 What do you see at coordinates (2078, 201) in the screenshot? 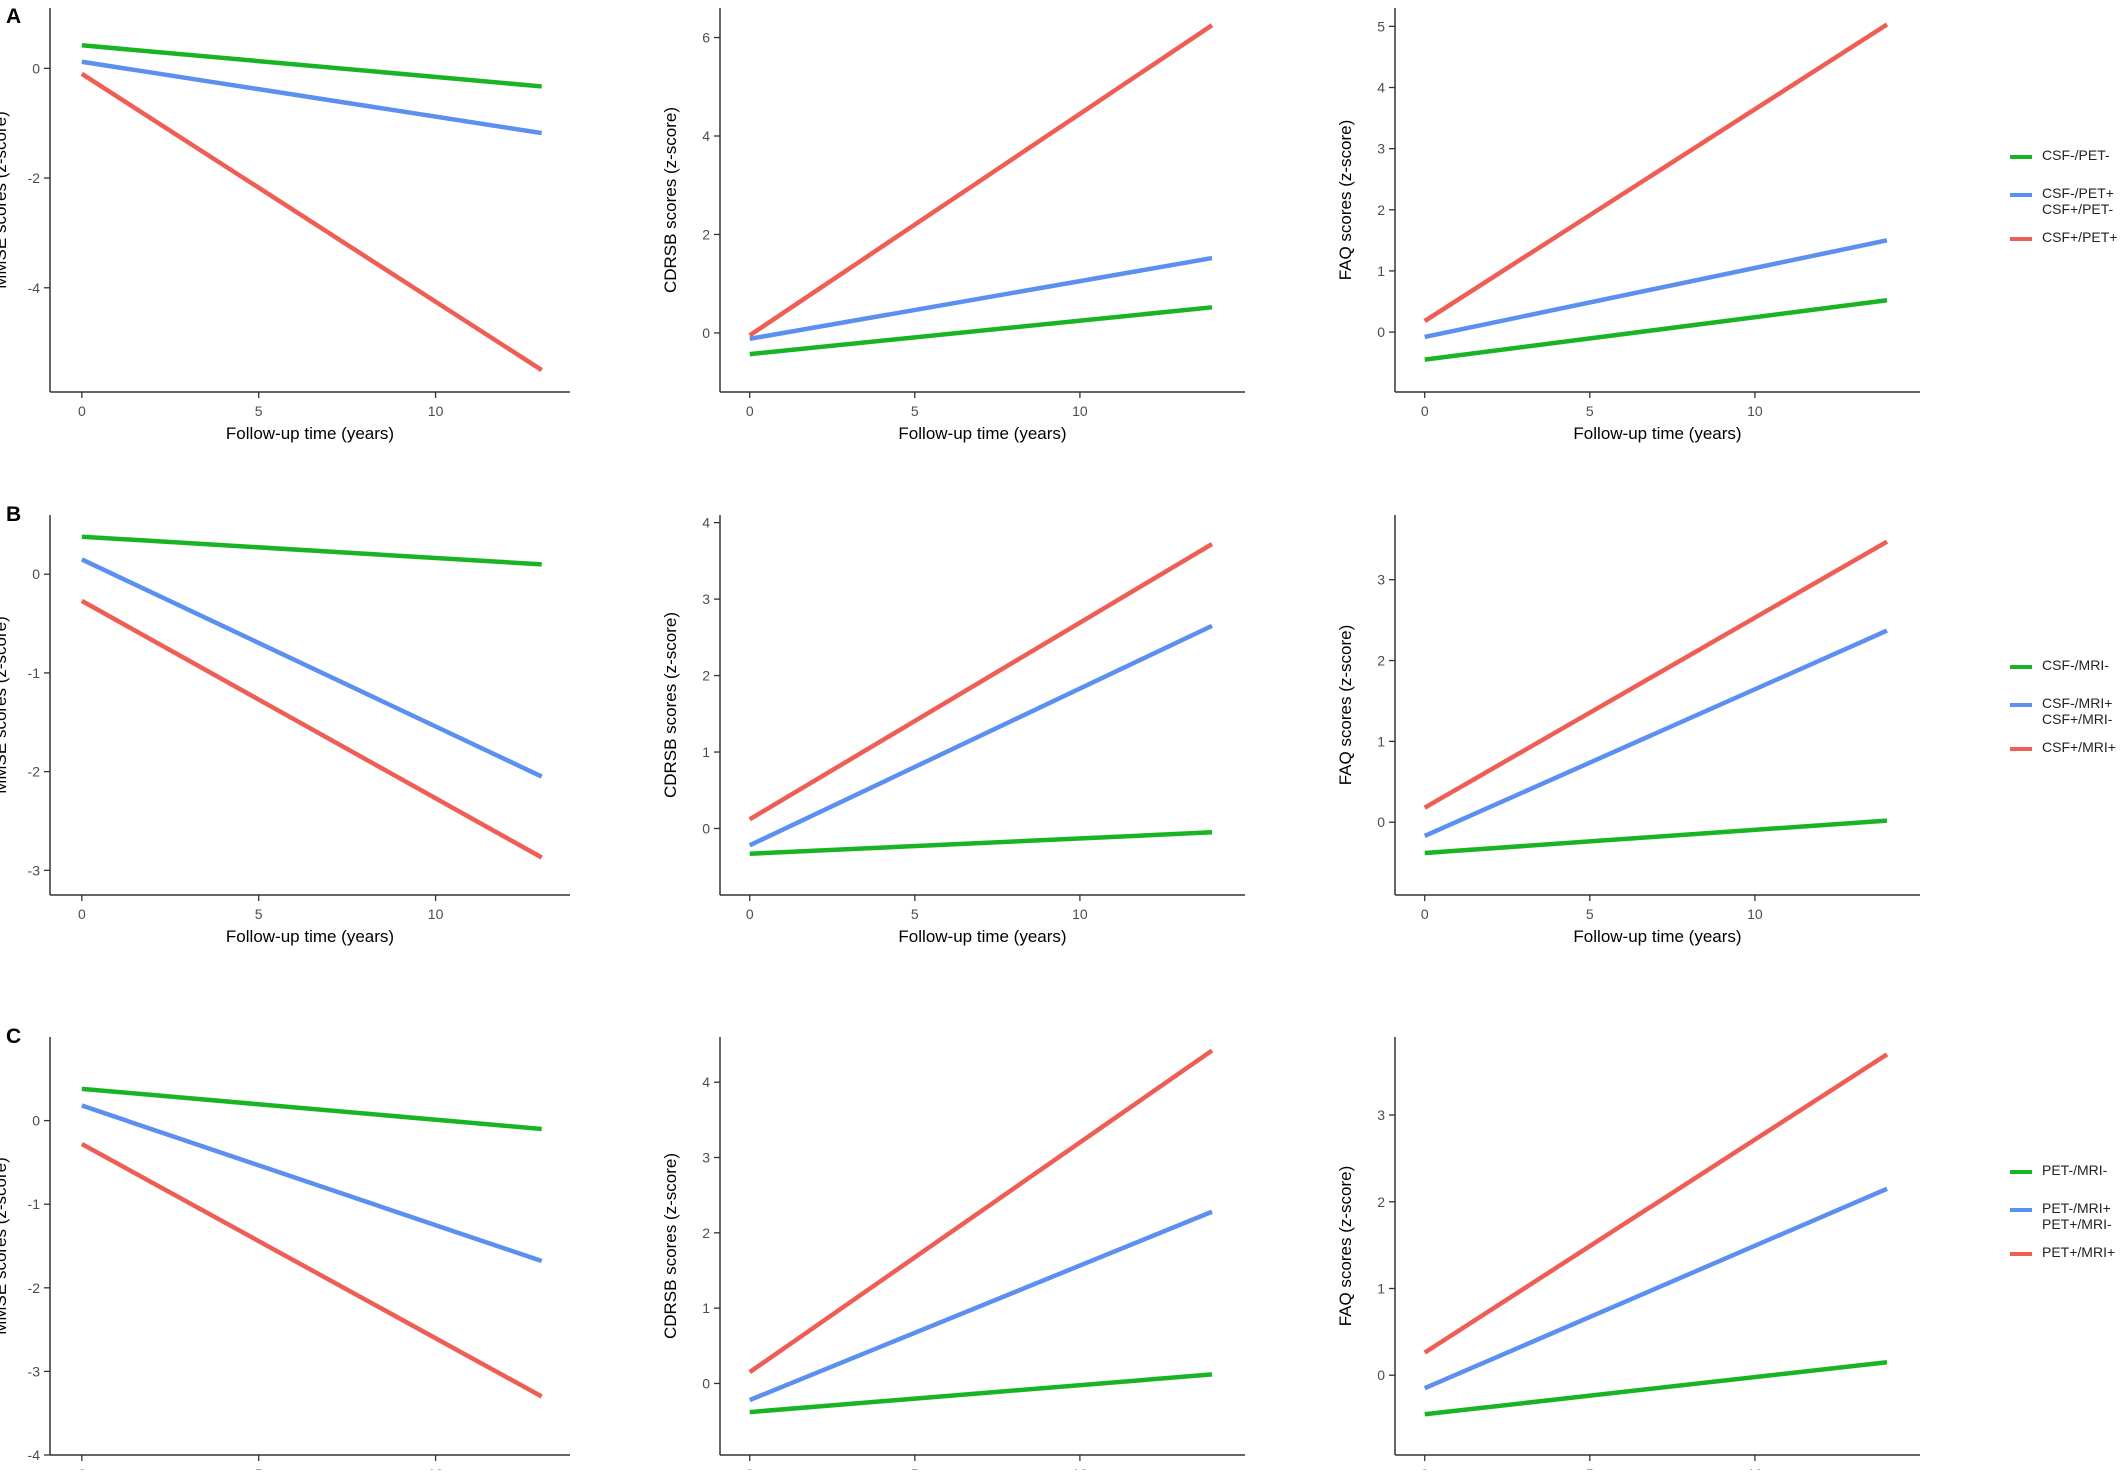
I see `legend-label: CSF-/PET+ CSF+/PET-` at bounding box center [2078, 201].